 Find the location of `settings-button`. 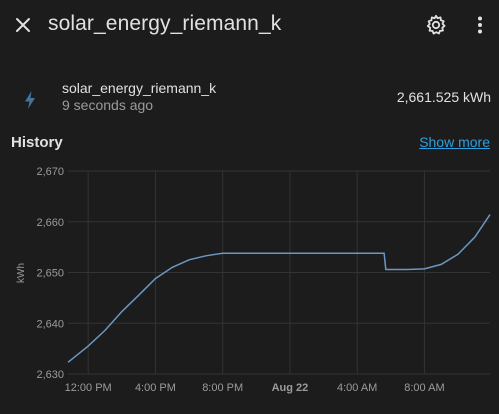

settings-button is located at coordinates (436, 25).